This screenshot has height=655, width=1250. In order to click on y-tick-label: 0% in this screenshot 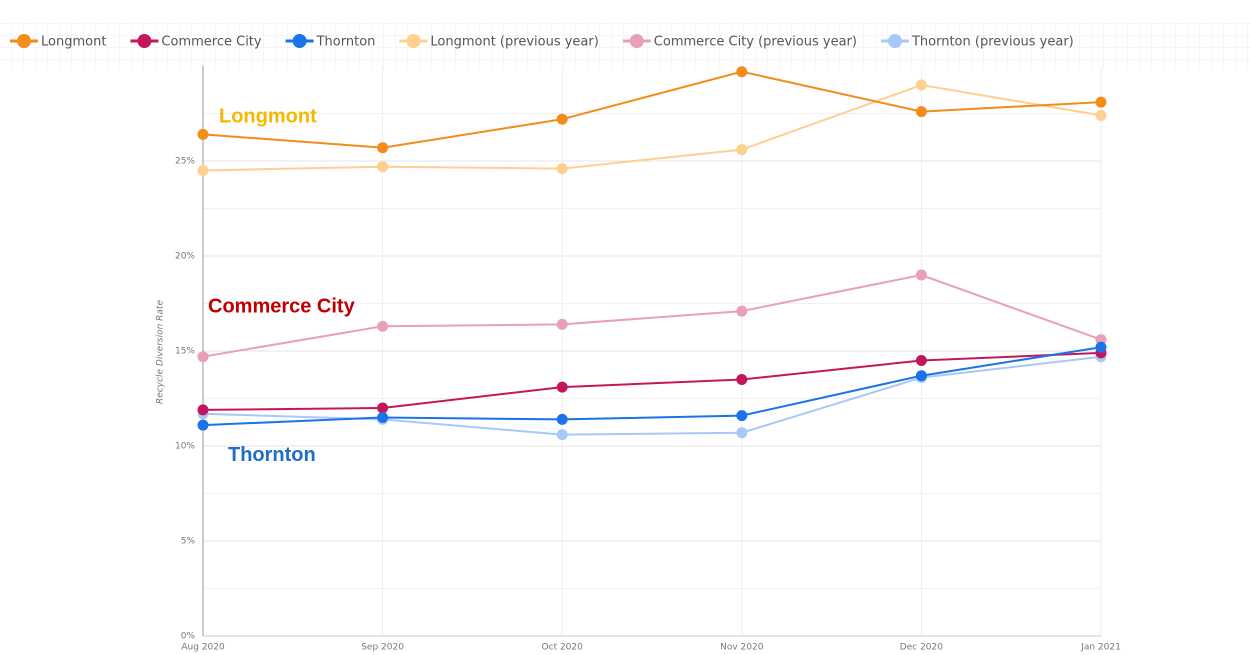, I will do `click(188, 637)`.